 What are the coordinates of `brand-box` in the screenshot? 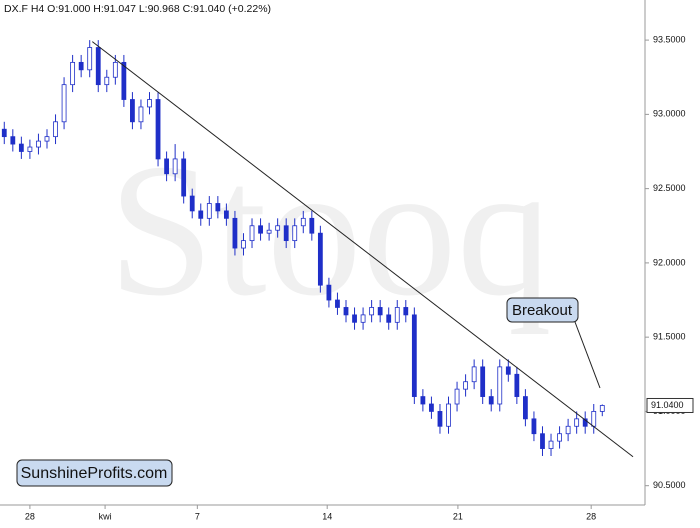 It's located at (94, 473).